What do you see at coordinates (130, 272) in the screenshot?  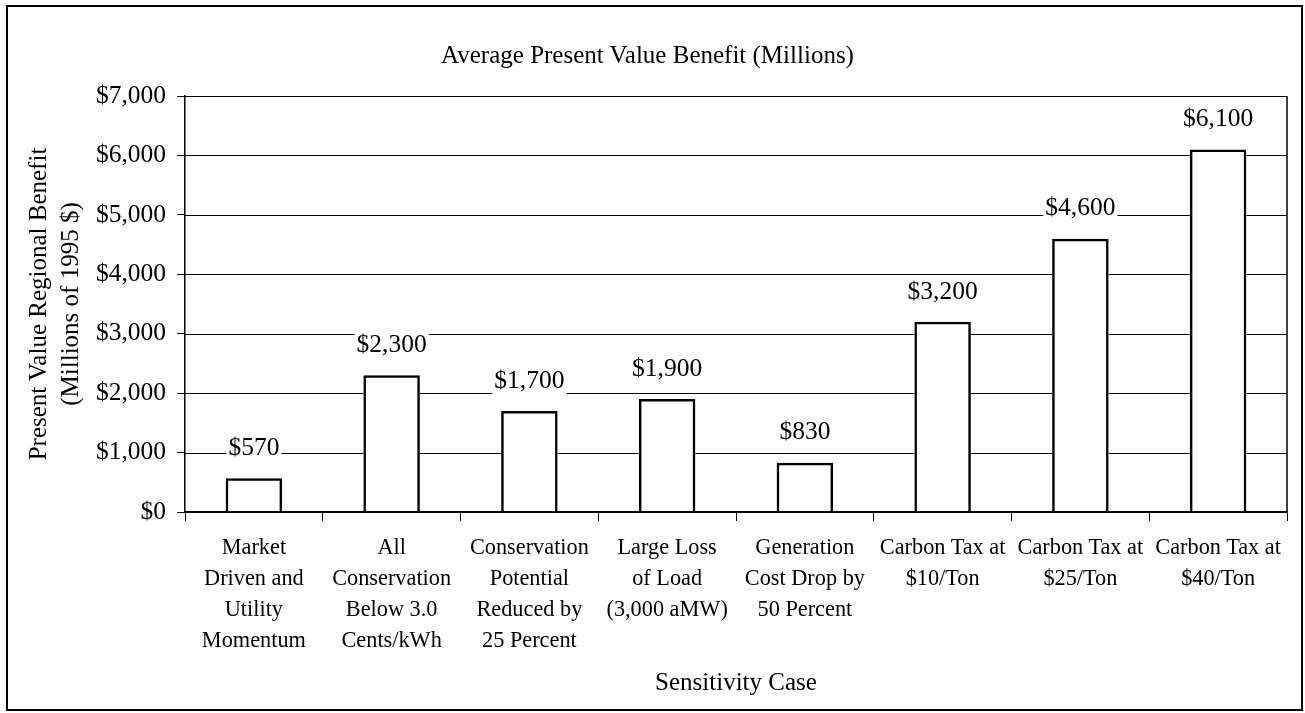 I see `y-tick-label: $4,000` at bounding box center [130, 272].